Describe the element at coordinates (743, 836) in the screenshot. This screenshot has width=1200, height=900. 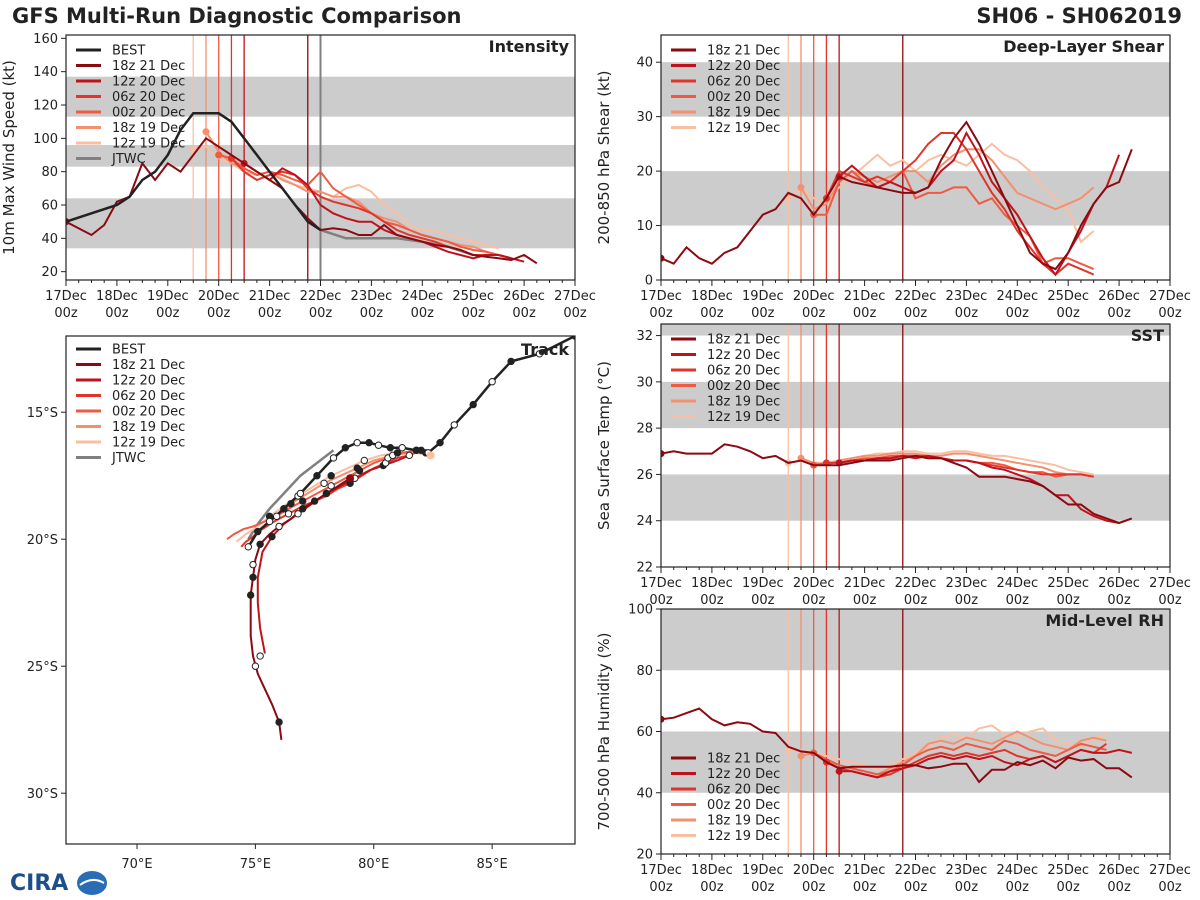
I see `legend-label: 12z 19 Dec` at that location.